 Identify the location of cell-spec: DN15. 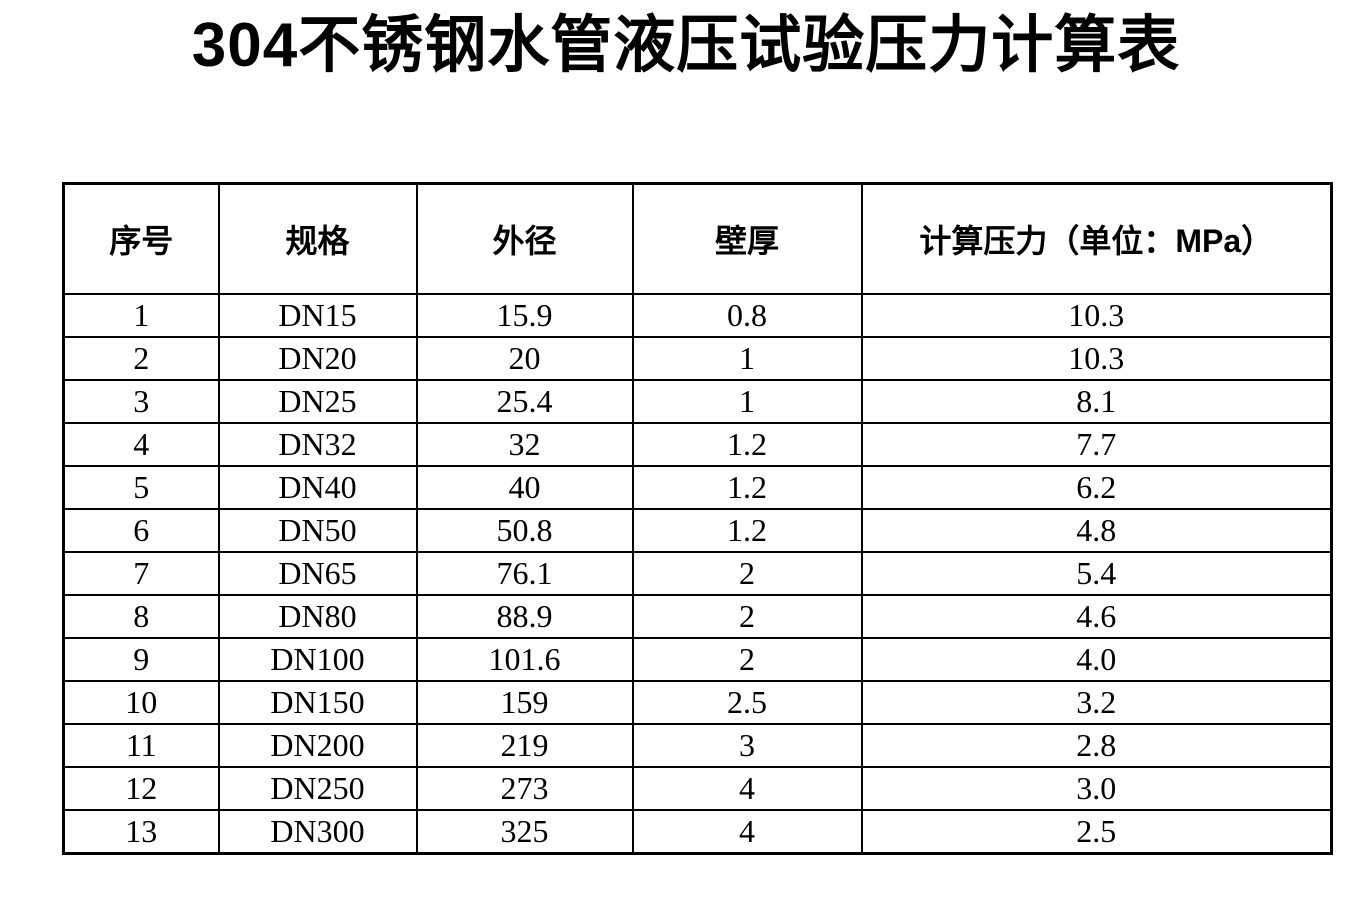
(317, 315).